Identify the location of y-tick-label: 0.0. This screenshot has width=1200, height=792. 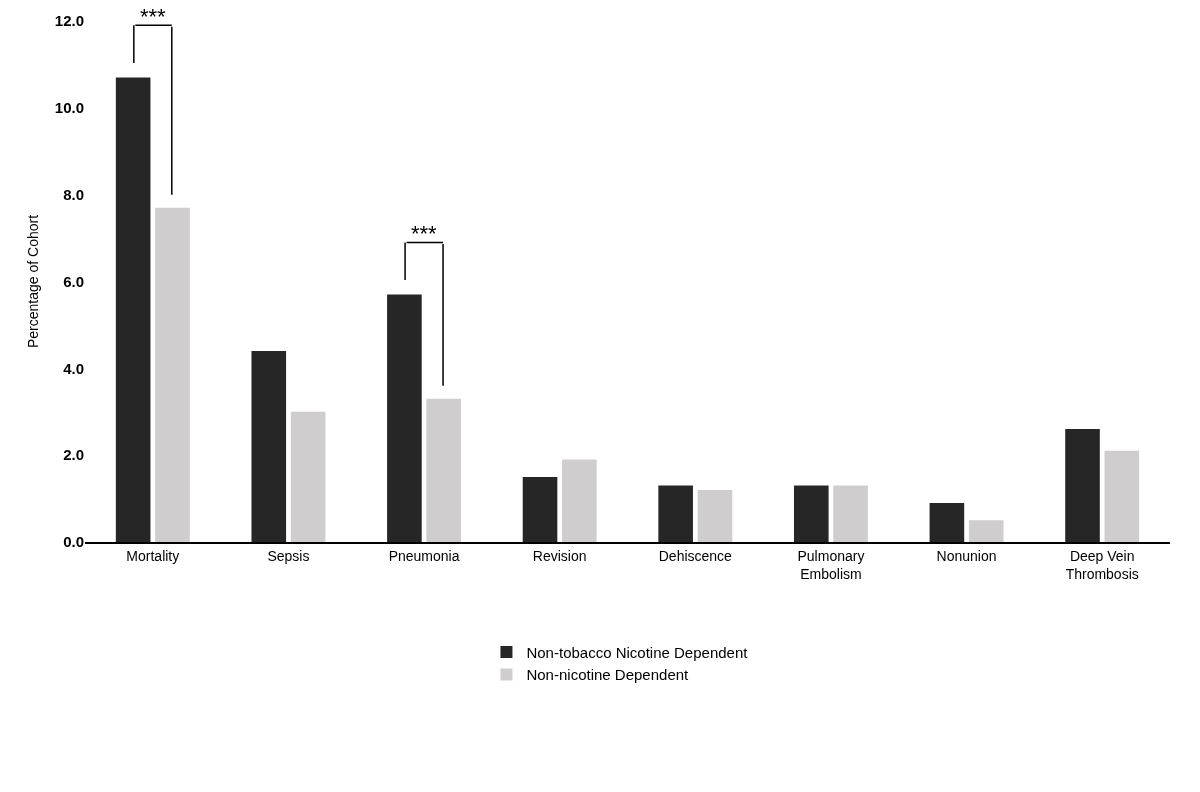
(73, 542).